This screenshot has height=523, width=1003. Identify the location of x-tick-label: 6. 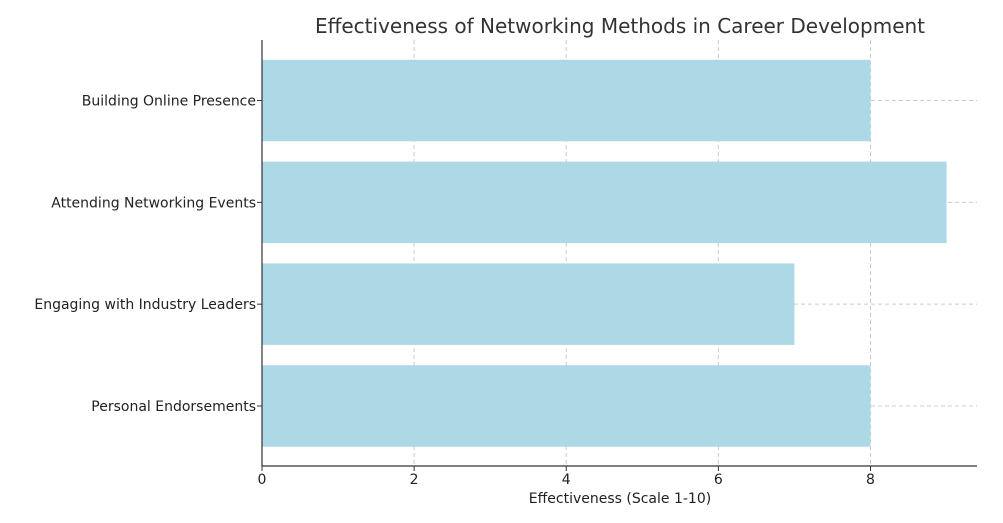
(718, 480).